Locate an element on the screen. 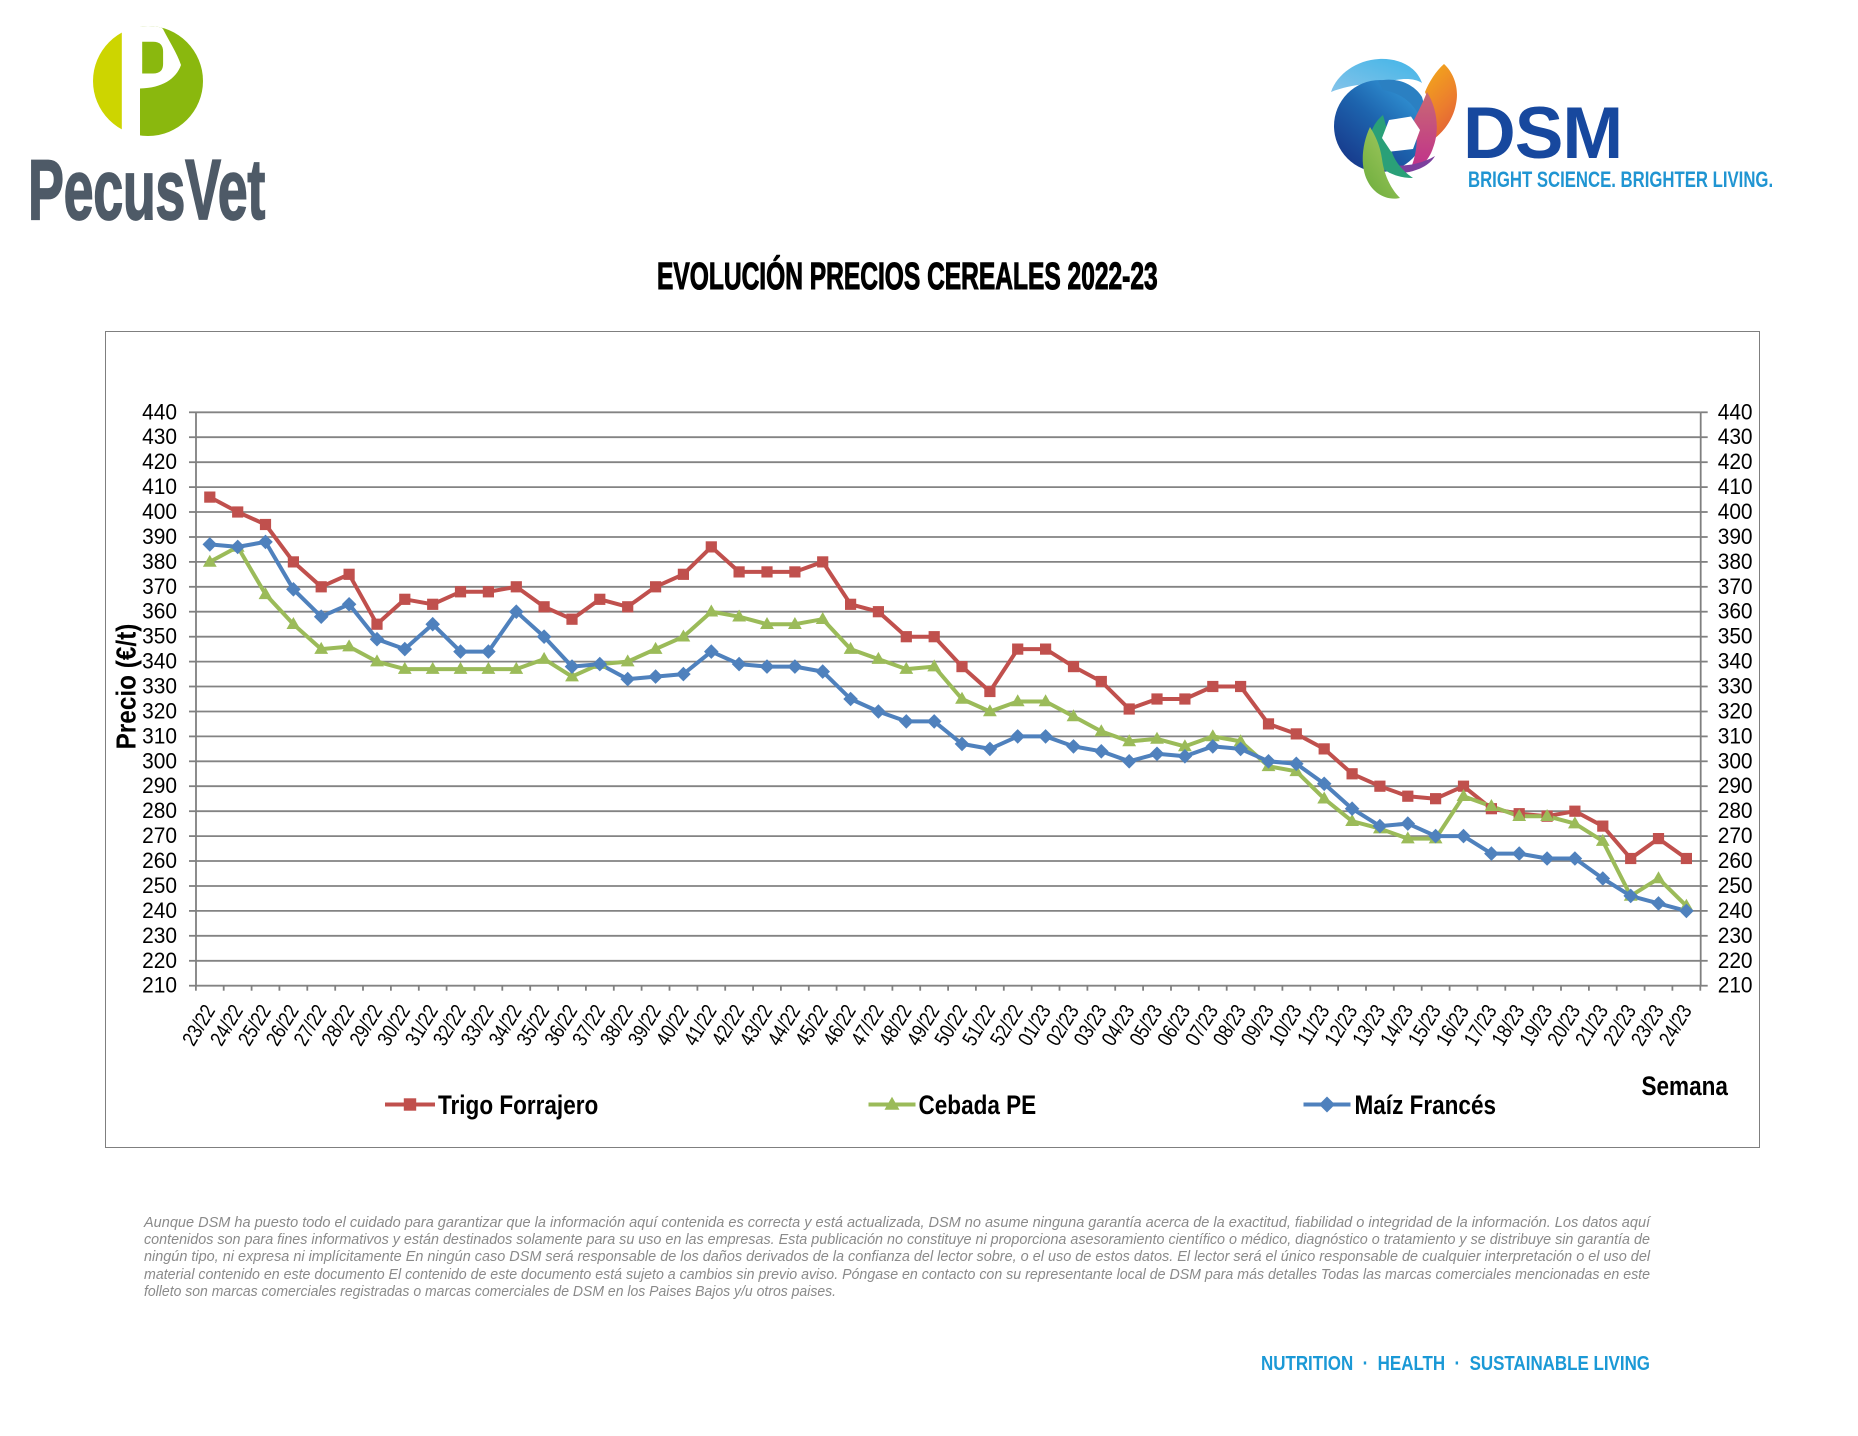 This screenshot has height=1436, width=1858. svg-text: Semana is located at coordinates (1684, 1086).